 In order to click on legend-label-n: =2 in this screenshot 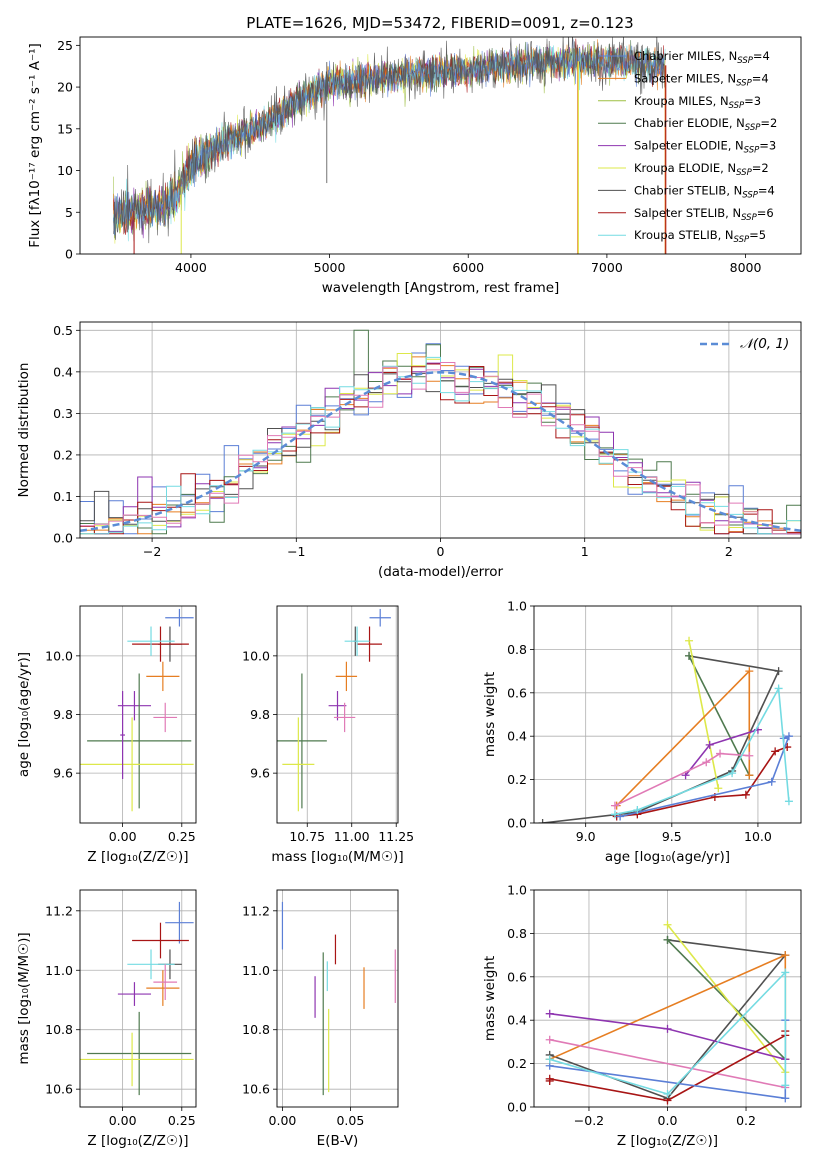, I will do `click(760, 168)`.